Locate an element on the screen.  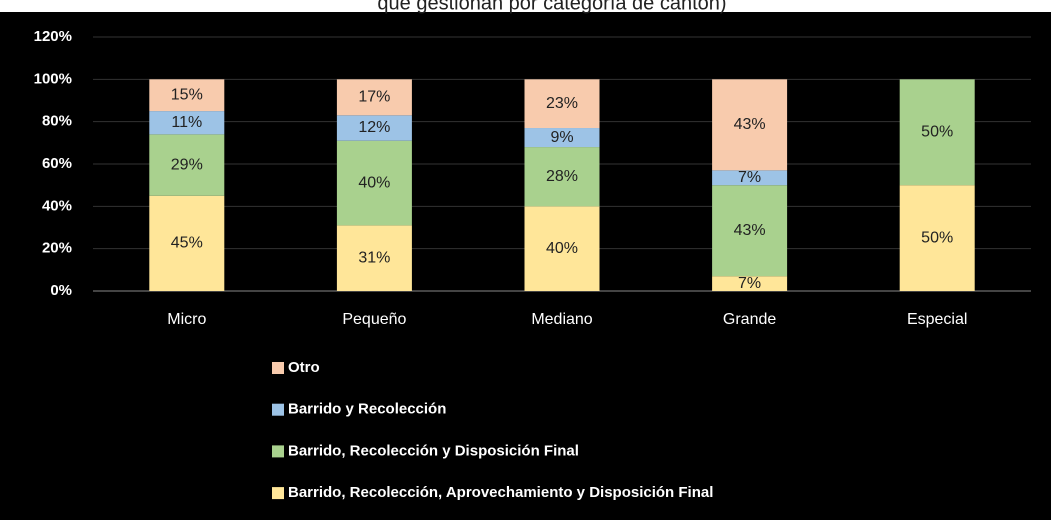
data-label: 15% is located at coordinates (187, 94).